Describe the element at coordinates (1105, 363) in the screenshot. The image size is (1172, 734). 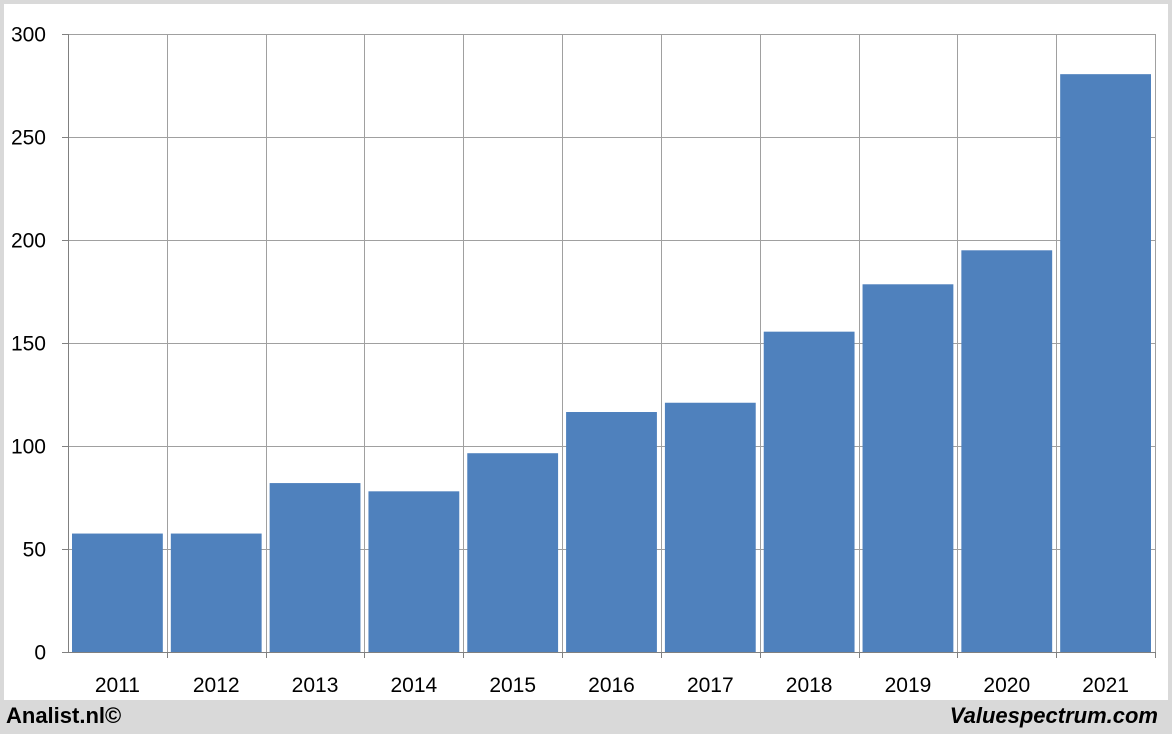
I see `bar-2021` at that location.